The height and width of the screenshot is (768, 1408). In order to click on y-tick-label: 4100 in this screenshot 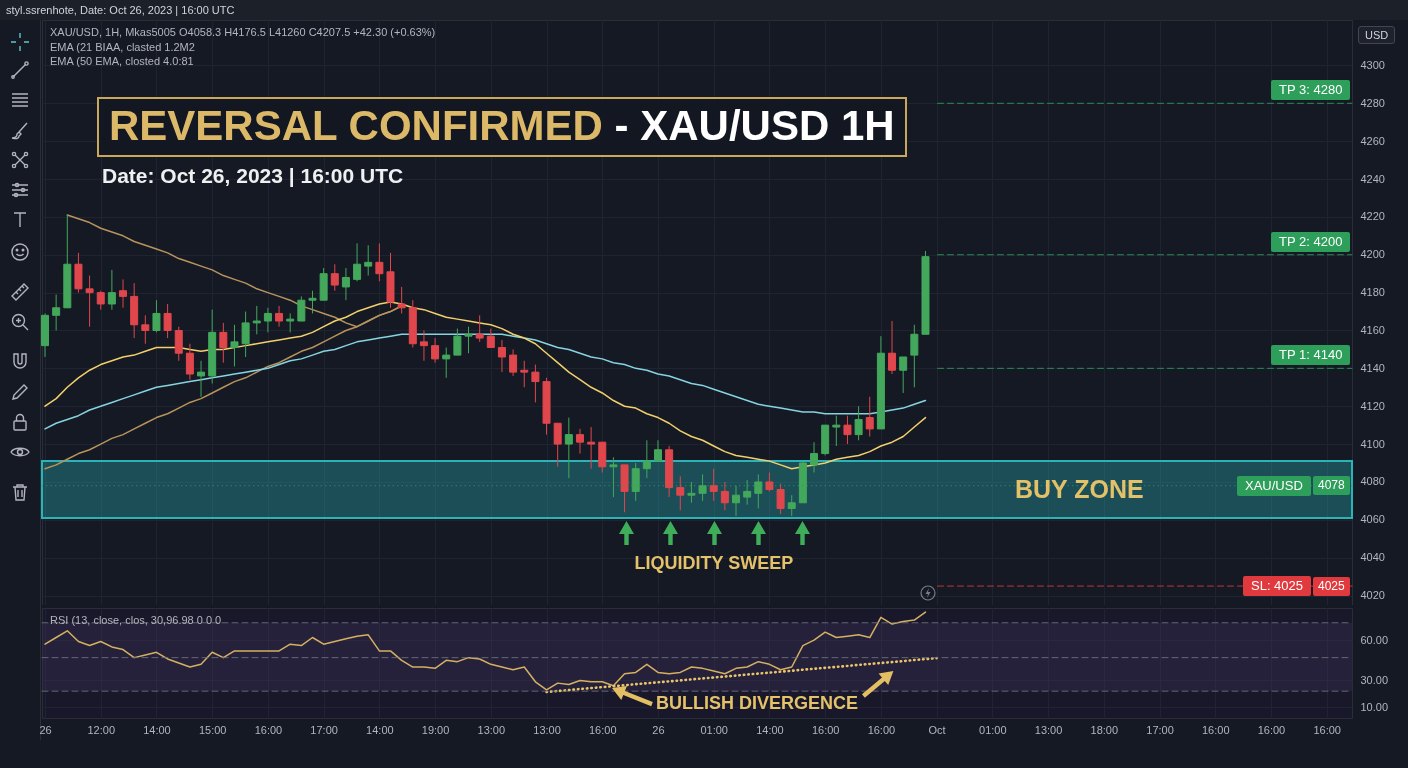, I will do `click(1372, 443)`.